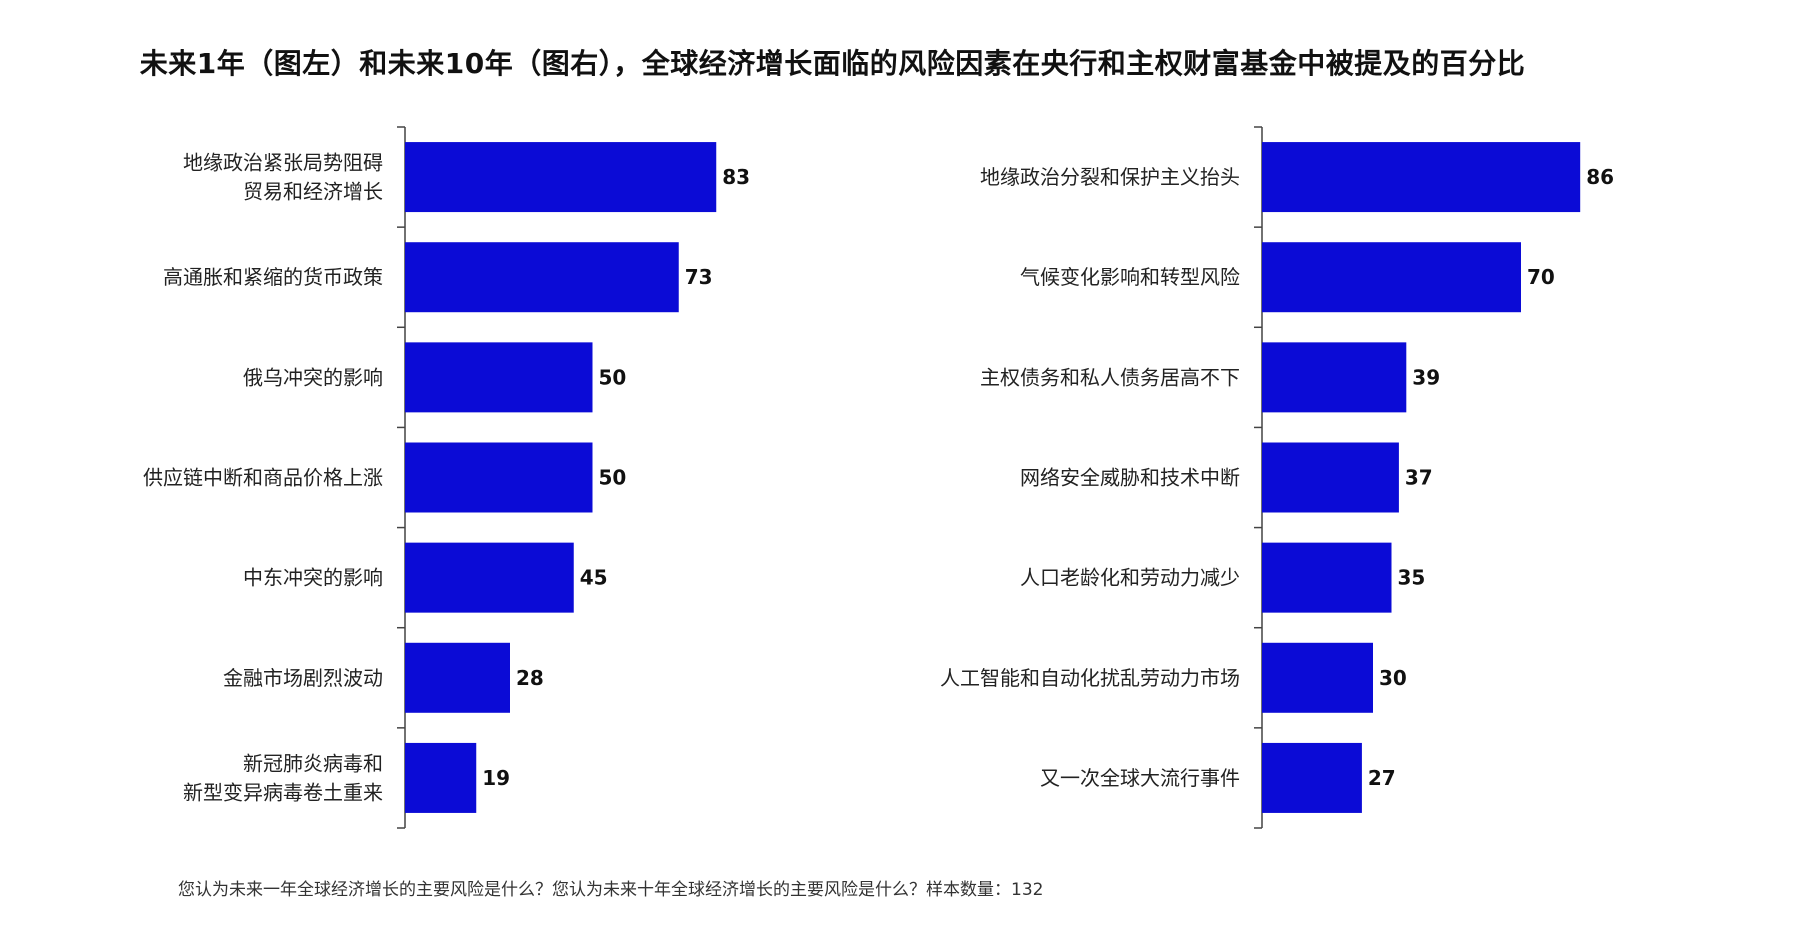 This screenshot has width=1817, height=933. Describe the element at coordinates (1110, 377) in the screenshot. I see `right-category-label: 主权债务和私人债务居高不下` at that location.